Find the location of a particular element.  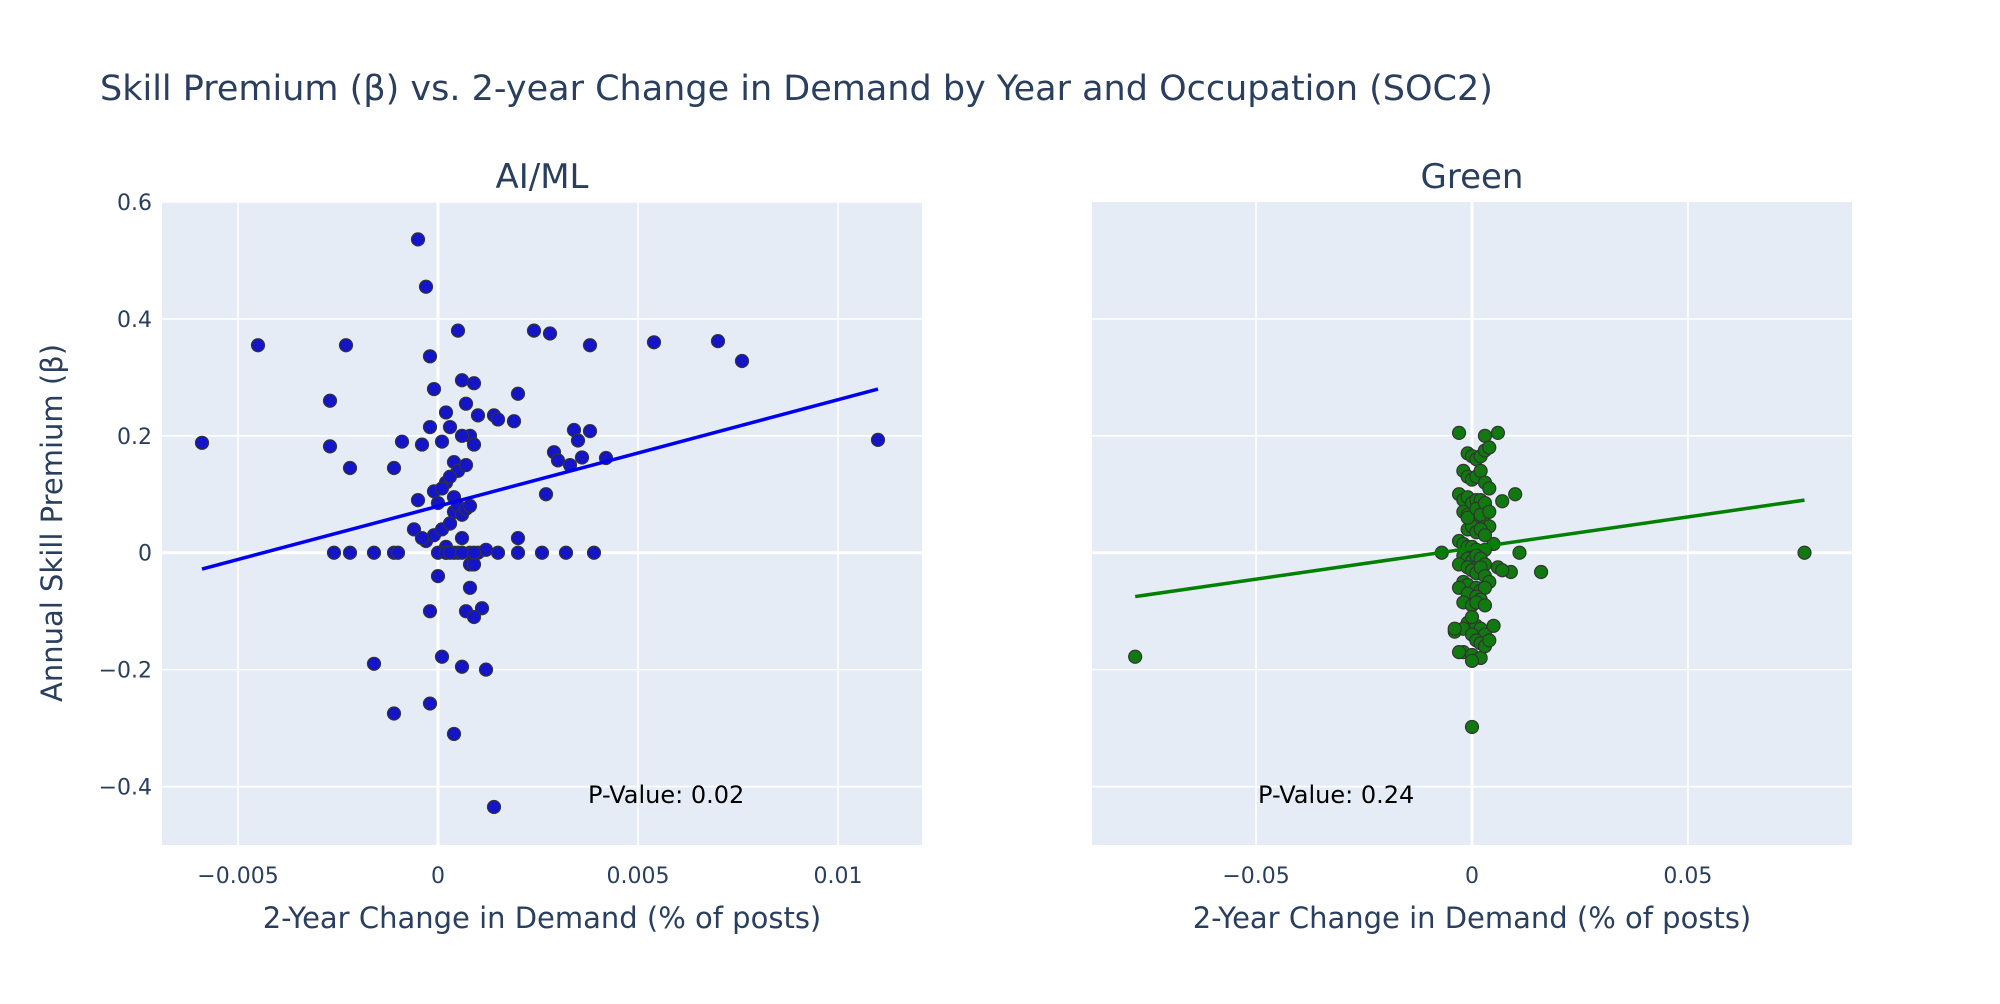

y-tick-label: 0.4 is located at coordinates (134, 320).